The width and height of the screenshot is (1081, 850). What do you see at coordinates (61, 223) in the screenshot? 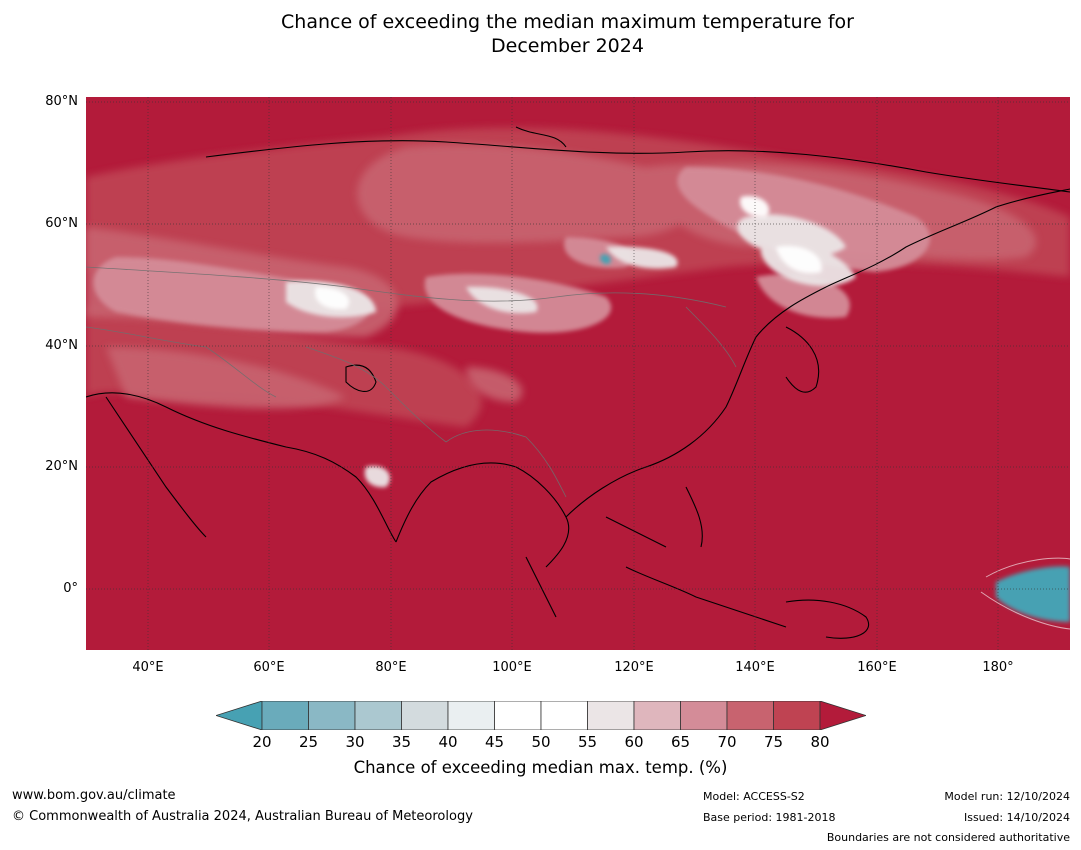
I see `lat-label-60n: 60°N` at bounding box center [61, 223].